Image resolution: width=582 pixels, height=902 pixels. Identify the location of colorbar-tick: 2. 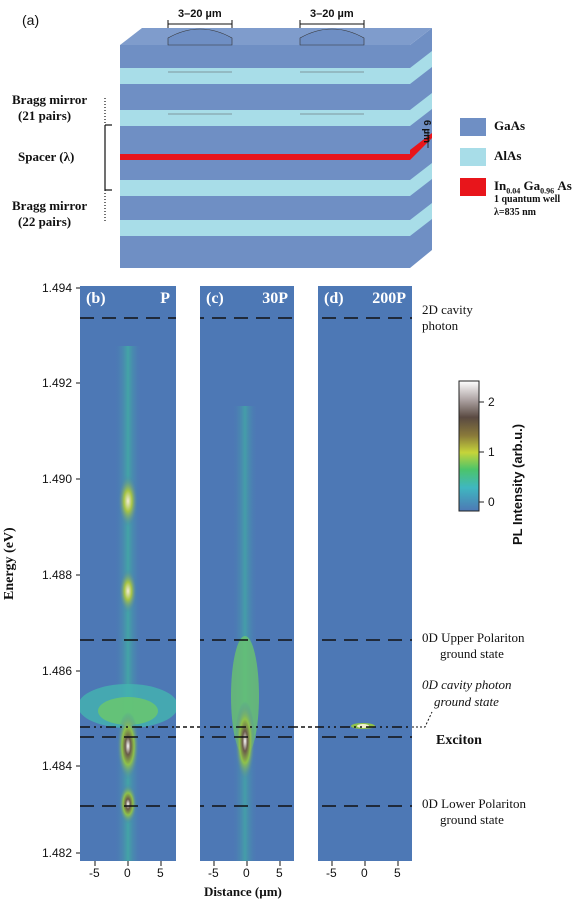
(491, 402).